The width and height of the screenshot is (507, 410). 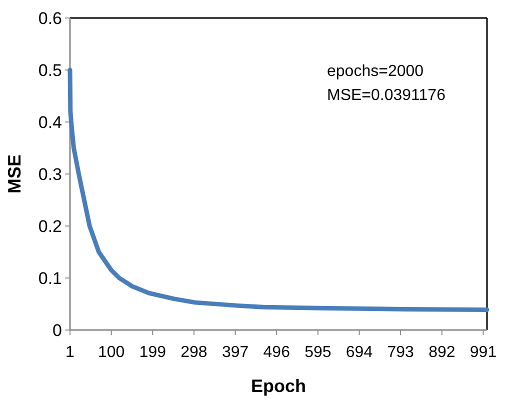 What do you see at coordinates (50, 122) in the screenshot?
I see `y-tick-label: 0.4` at bounding box center [50, 122].